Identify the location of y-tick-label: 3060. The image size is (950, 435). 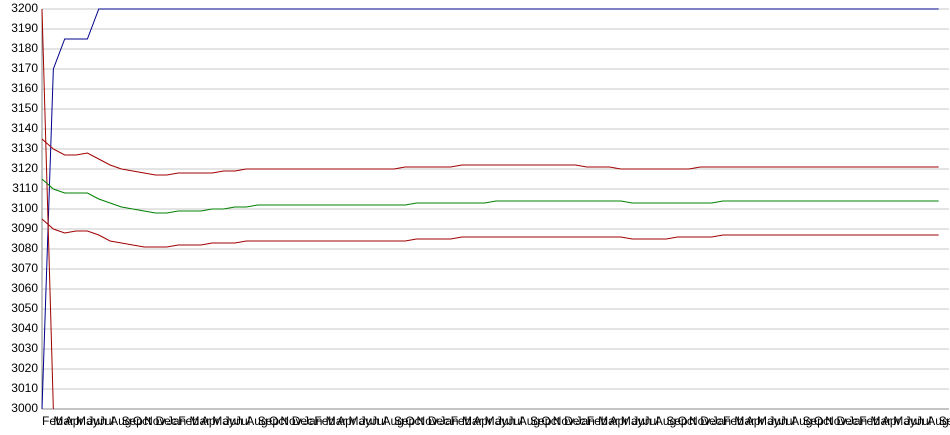
(24, 288).